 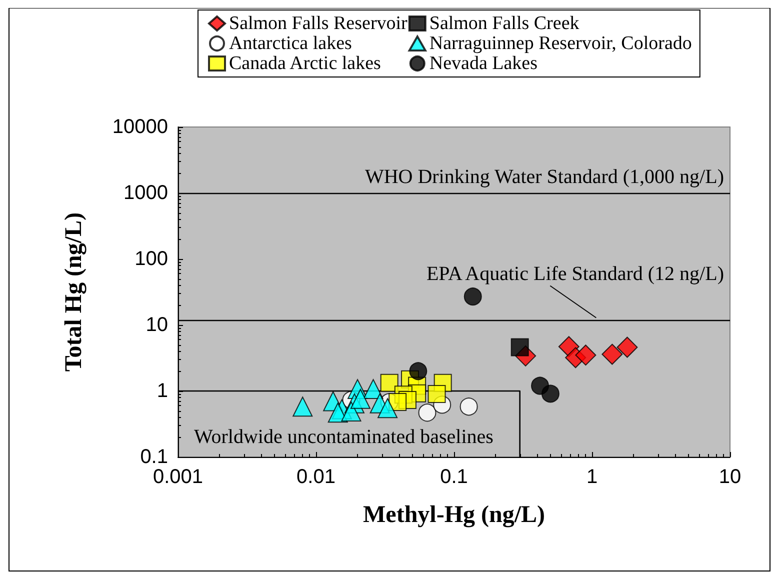 What do you see at coordinates (305, 63) in the screenshot?
I see `legend-label: Canada Arctic lakes` at bounding box center [305, 63].